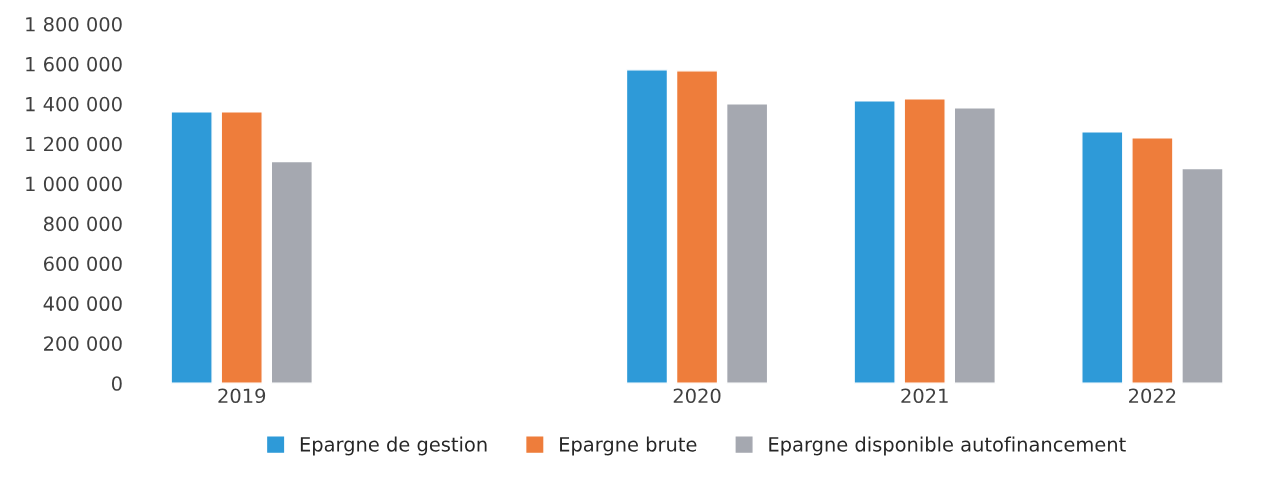 Image resolution: width=1279 pixels, height=479 pixels. Describe the element at coordinates (74, 24) in the screenshot. I see `y-tick-label: 1 800 000` at that location.